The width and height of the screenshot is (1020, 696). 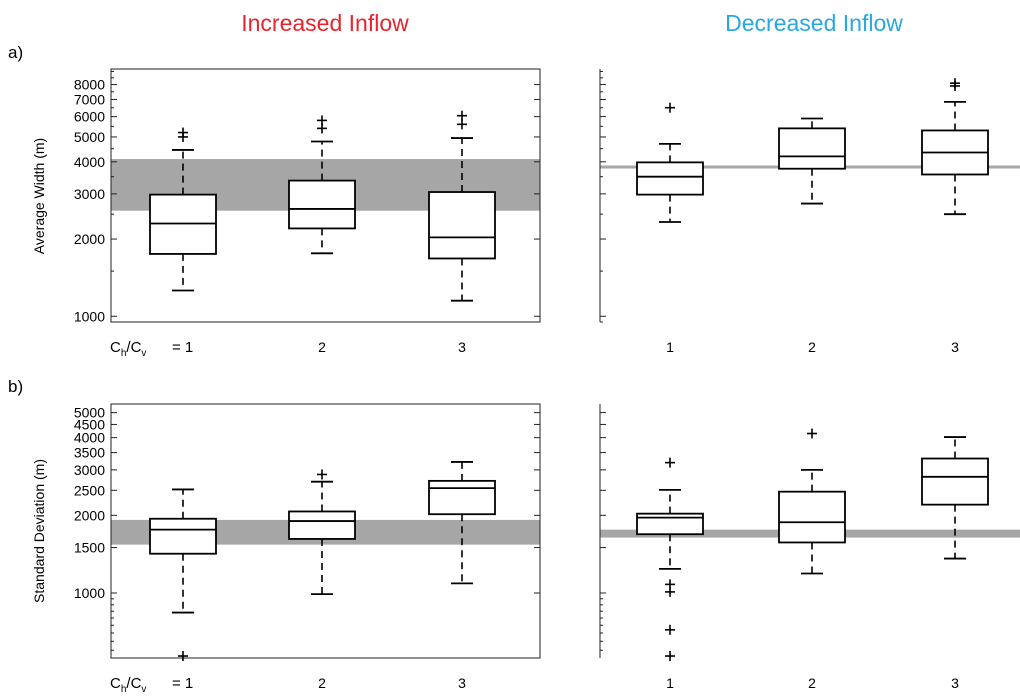 What do you see at coordinates (89, 424) in the screenshot?
I see `y-tick-label: 4500` at bounding box center [89, 424].